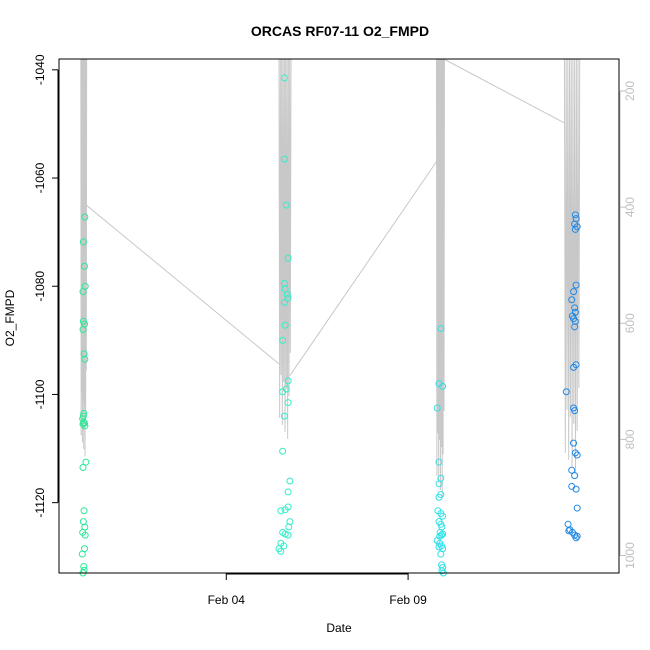  I want to click on left-tick-label: -1040, so click(40, 69).